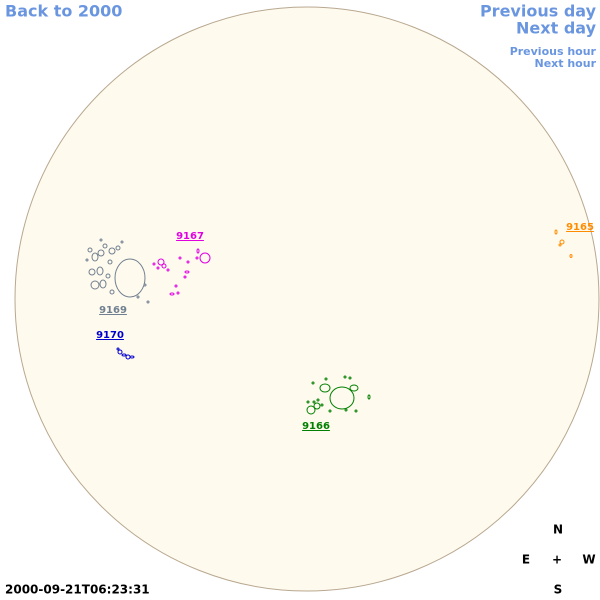 This screenshot has height=600, width=600. What do you see at coordinates (553, 51) in the screenshot?
I see `previous-hour-link: Previous hour` at bounding box center [553, 51].